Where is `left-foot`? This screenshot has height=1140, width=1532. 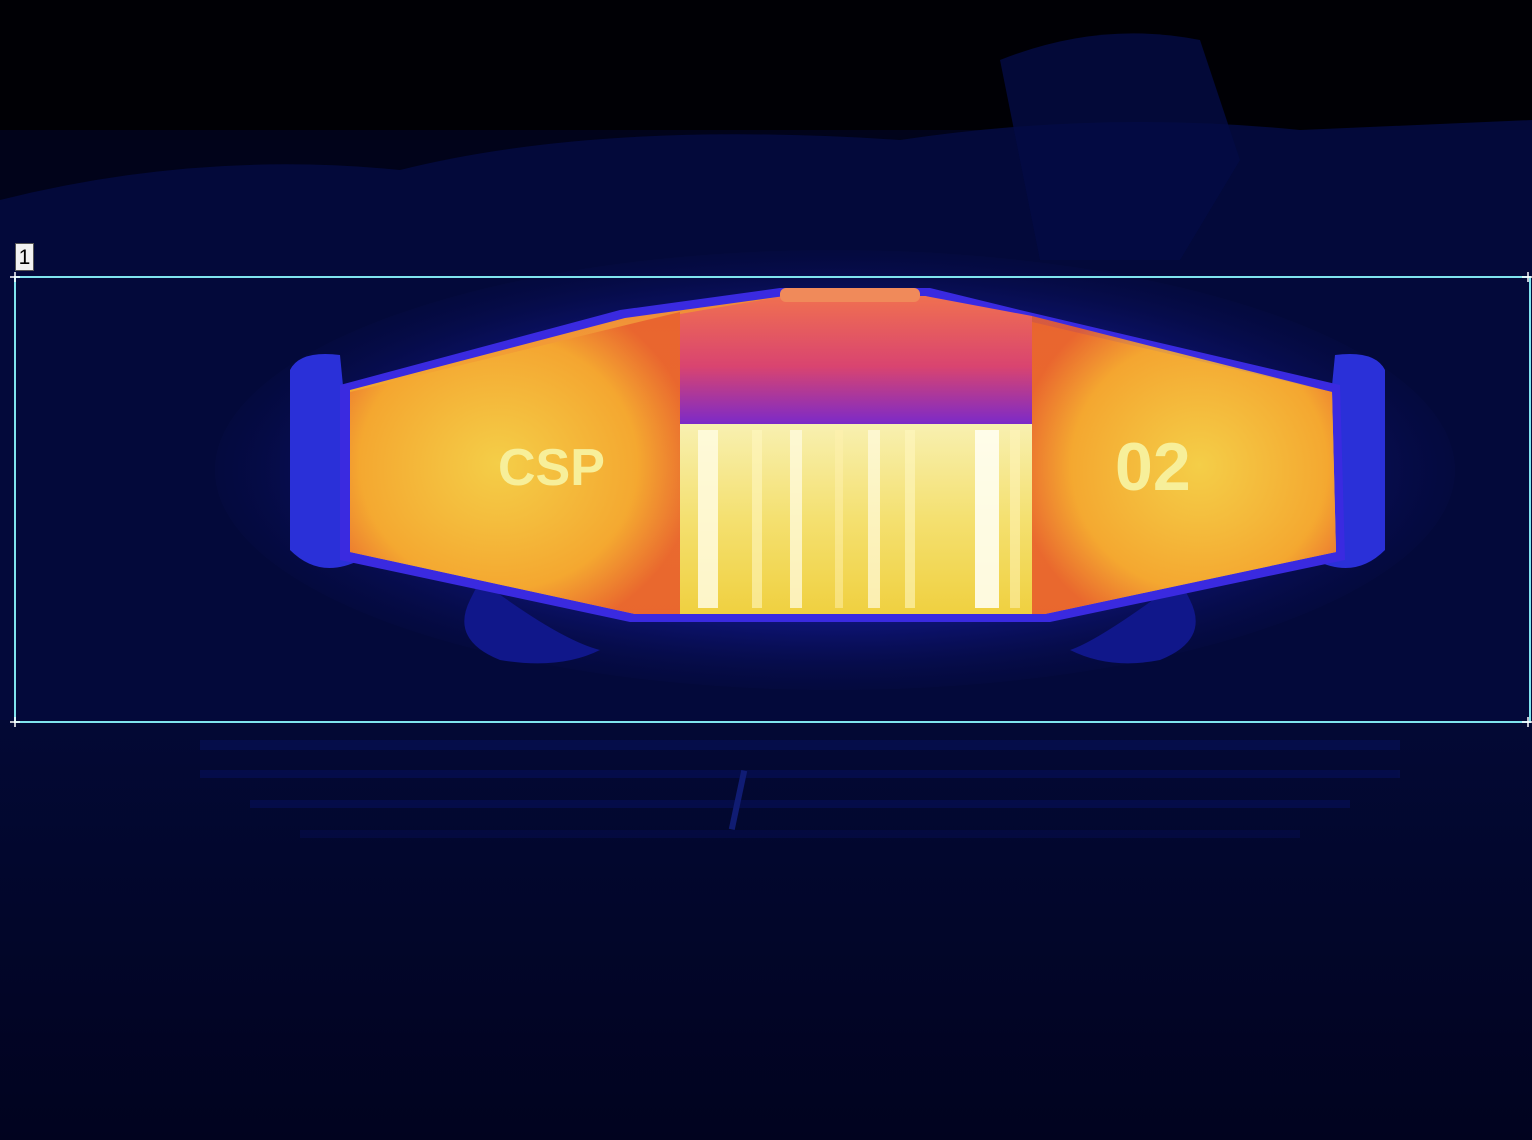
left-foot is located at coordinates (532, 622).